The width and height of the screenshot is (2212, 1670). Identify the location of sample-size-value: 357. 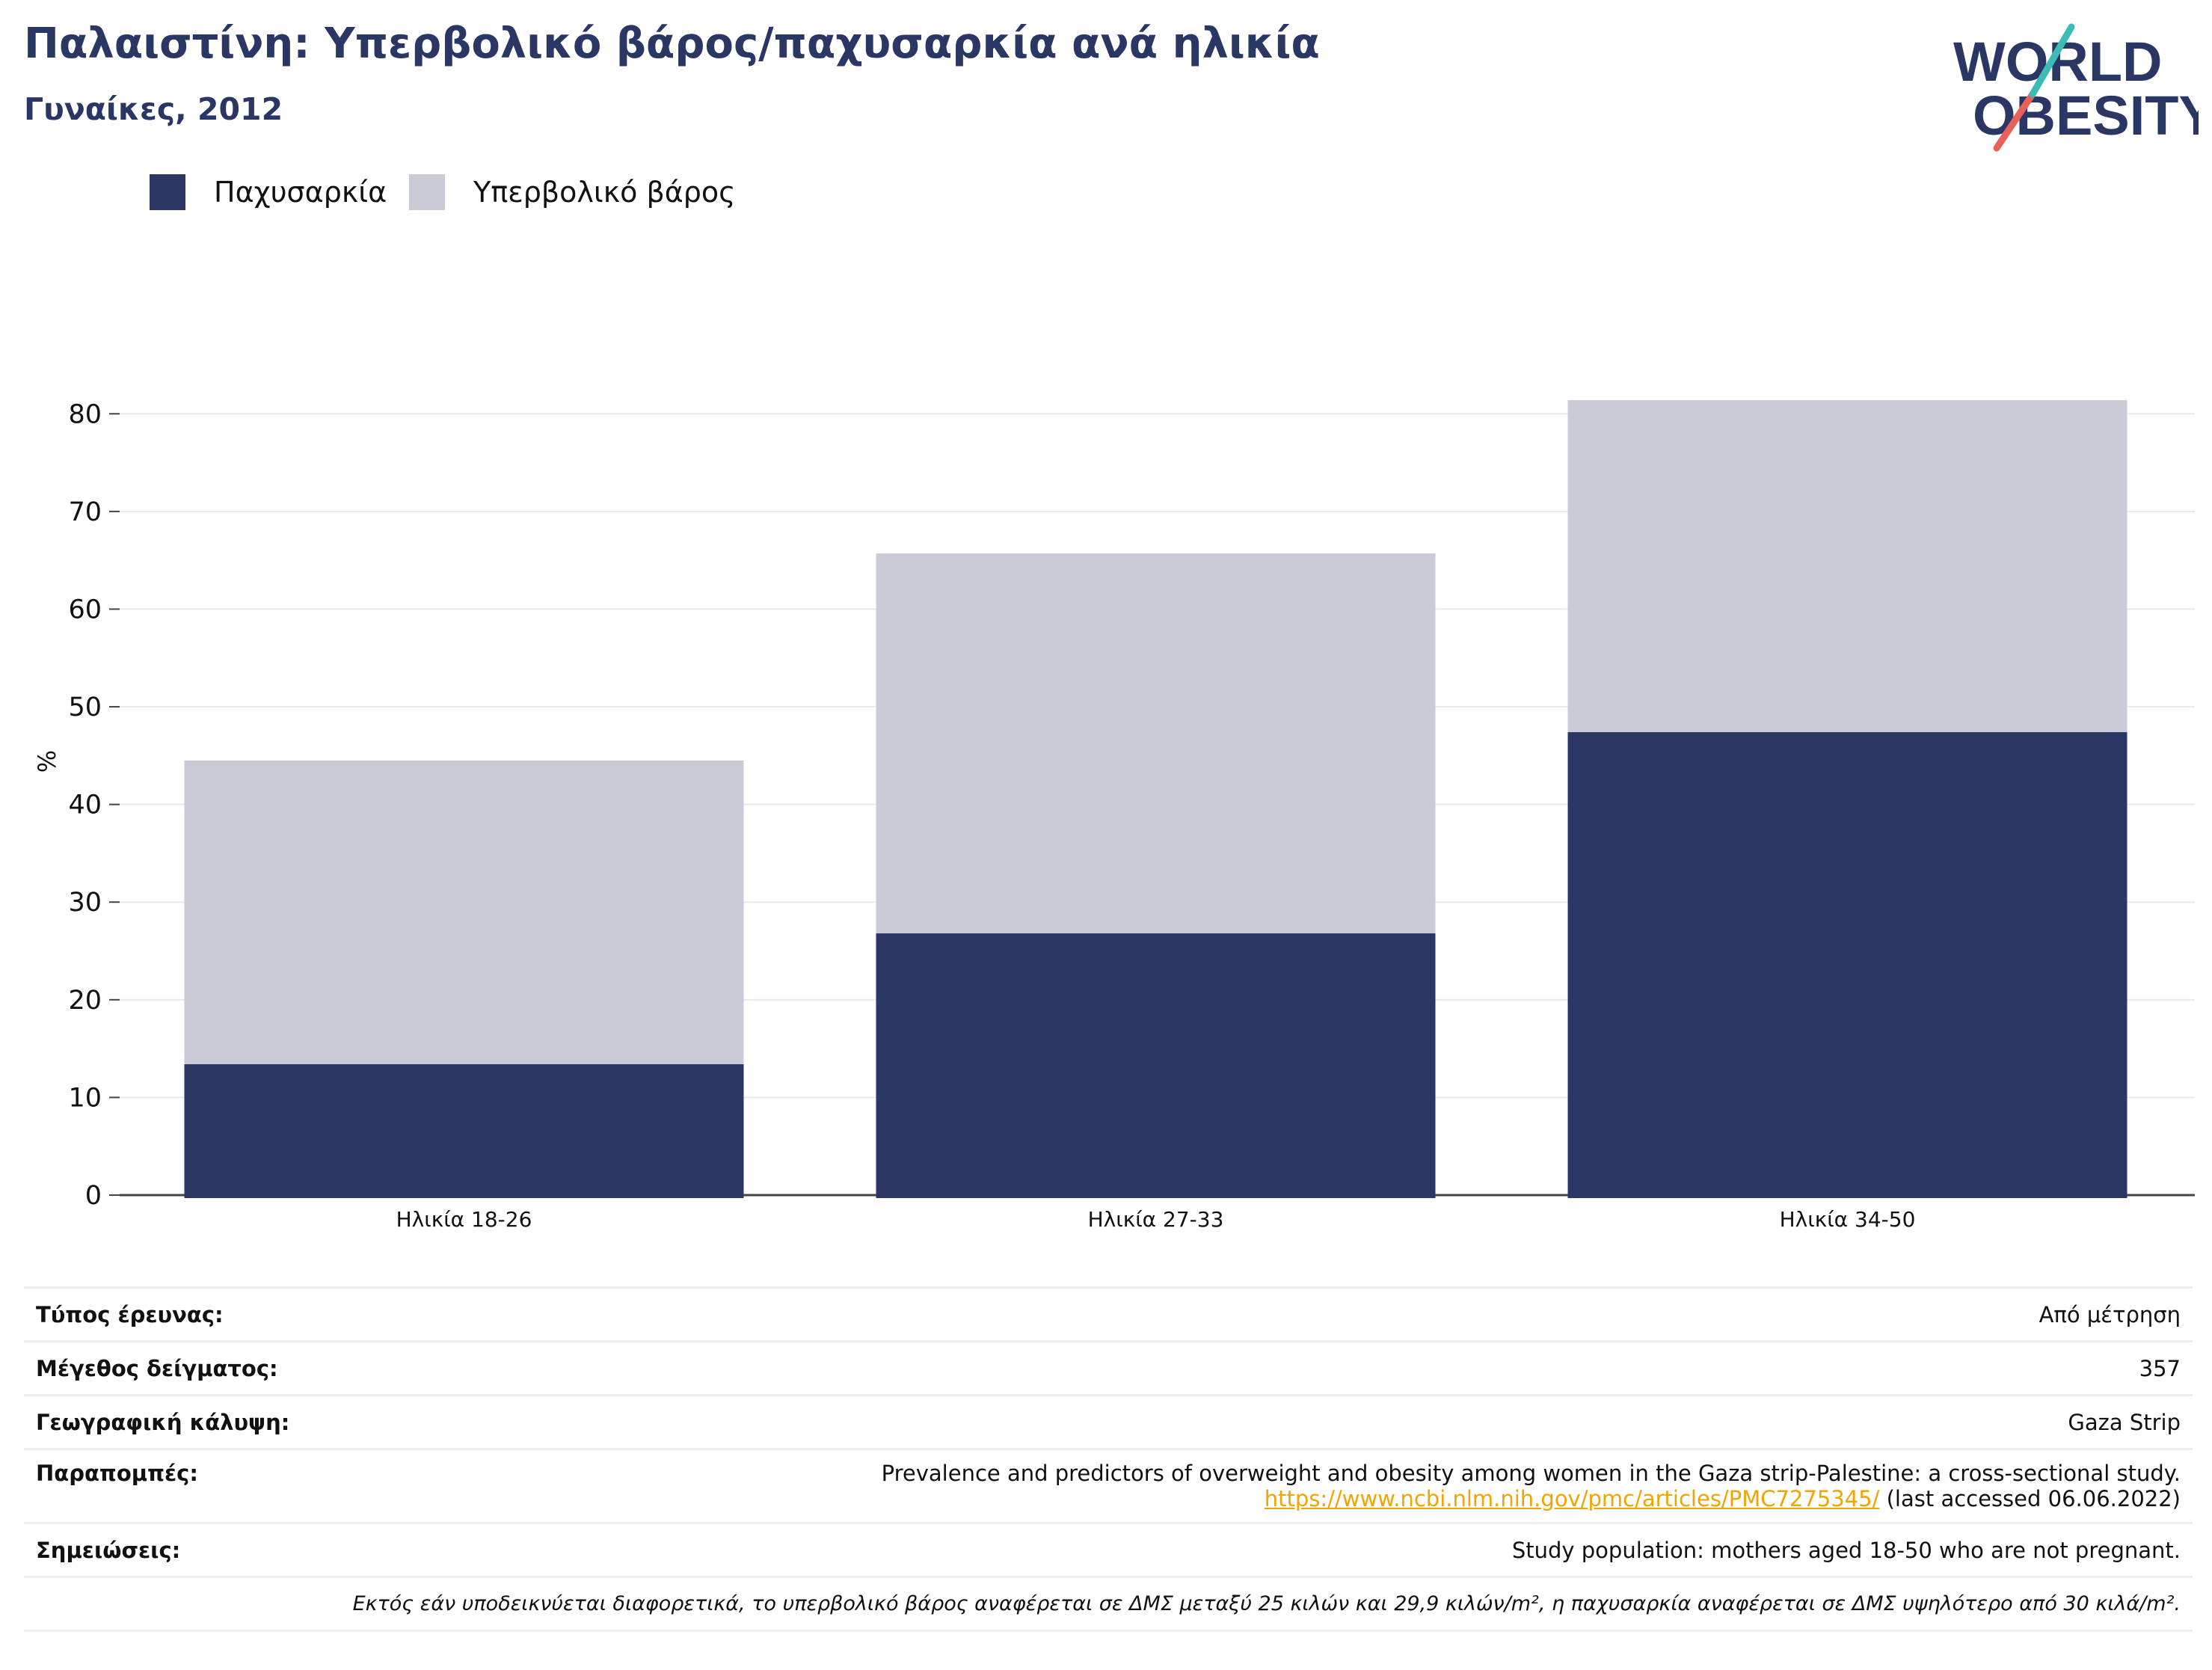
(2160, 1368).